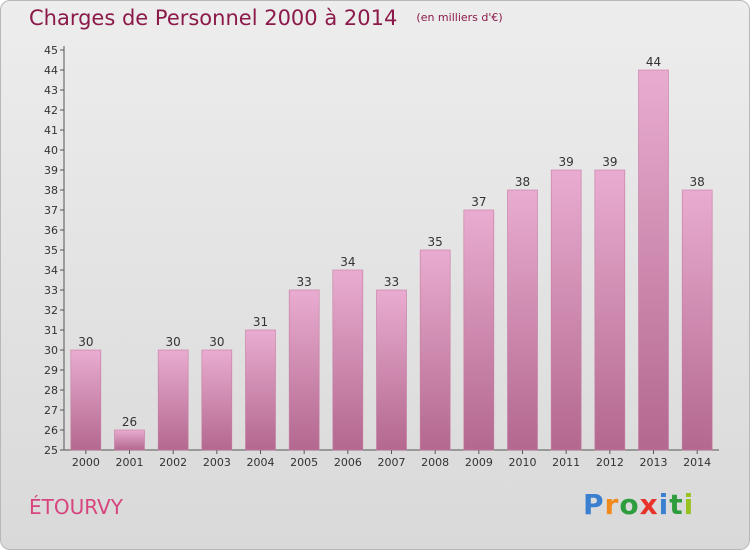 Image resolution: width=750 pixels, height=550 pixels. Describe the element at coordinates (130, 462) in the screenshot. I see `x-tick-label: 2001` at that location.